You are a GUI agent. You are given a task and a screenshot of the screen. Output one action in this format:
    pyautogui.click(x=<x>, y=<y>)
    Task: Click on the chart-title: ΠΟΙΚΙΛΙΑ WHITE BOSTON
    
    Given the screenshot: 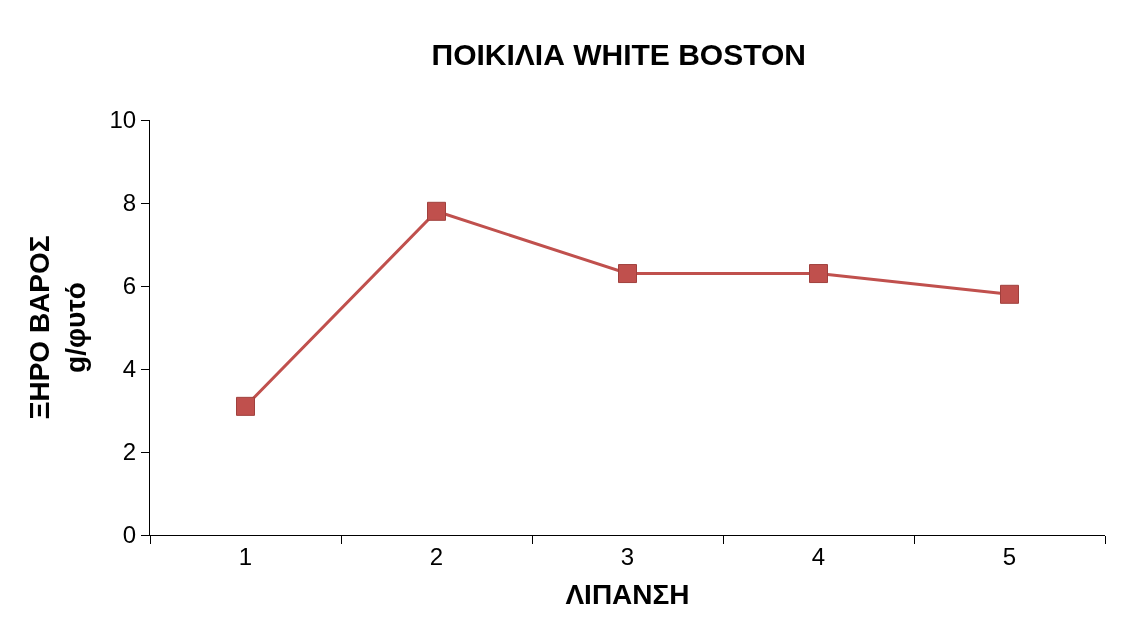 What is the action you would take?
    pyautogui.click(x=618, y=55)
    